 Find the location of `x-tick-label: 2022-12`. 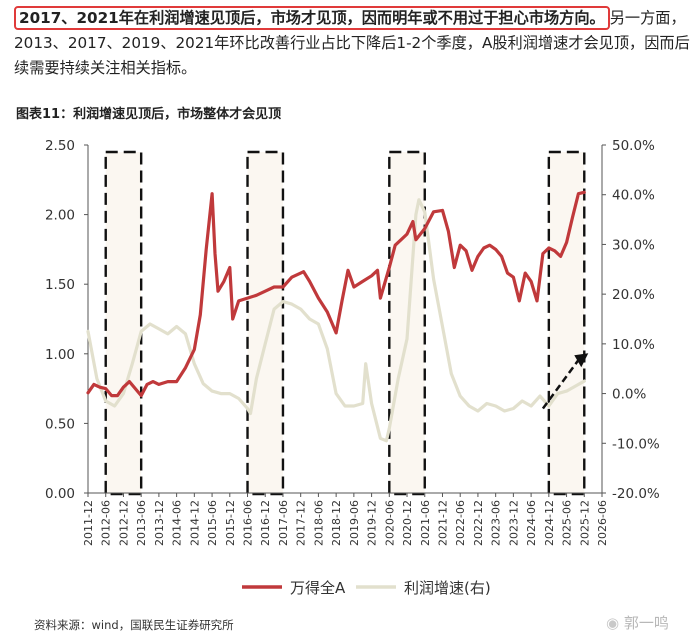

x-tick-label: 2022-12 is located at coordinates (478, 523).